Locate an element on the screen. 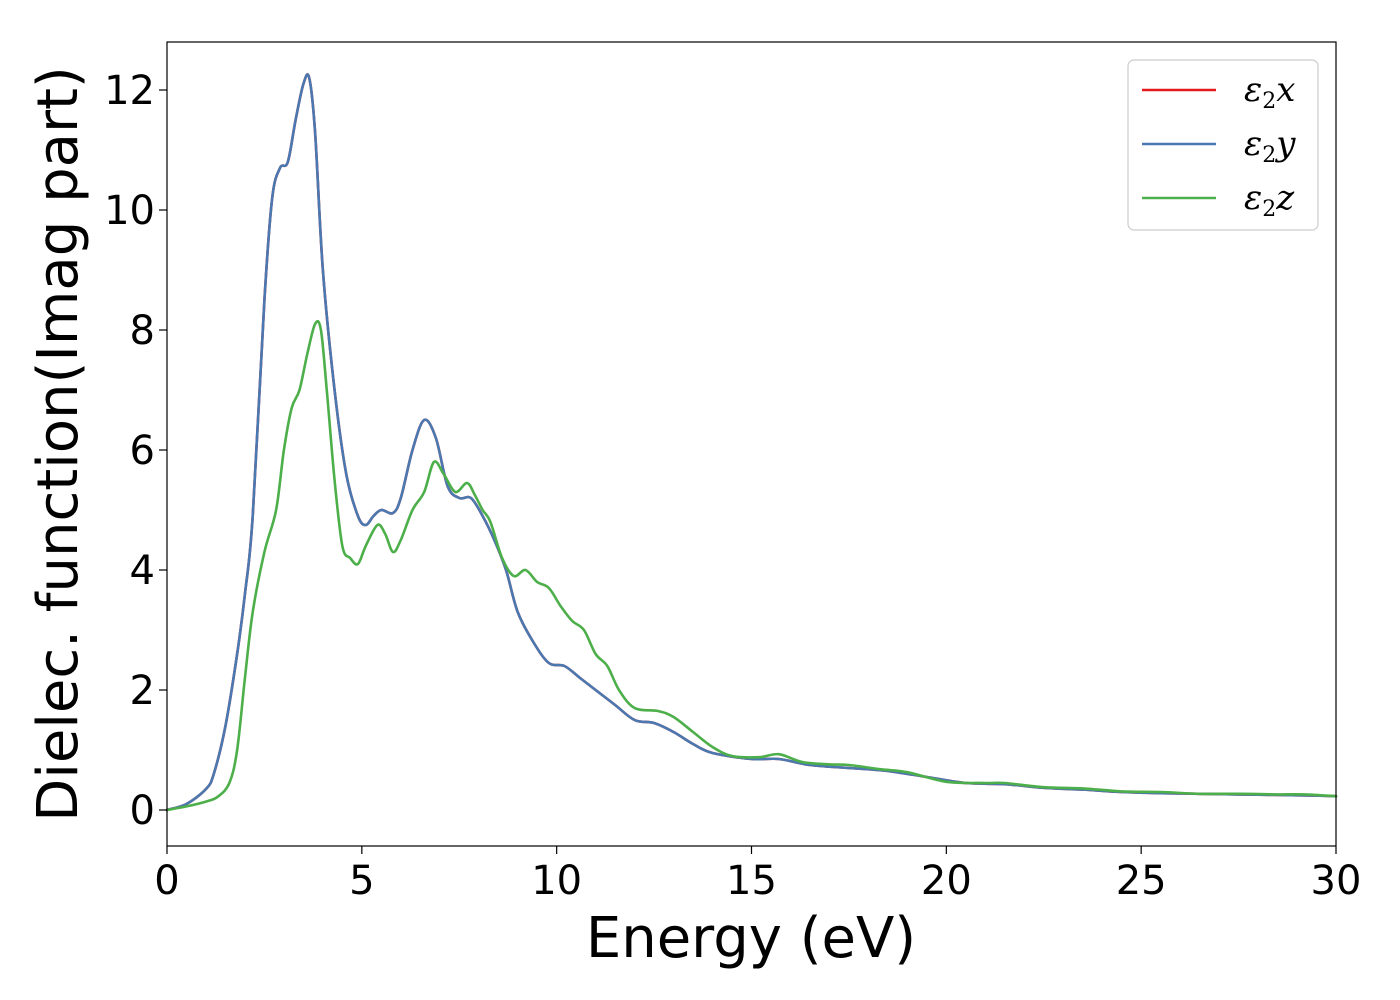 The image size is (1400, 1000). x-axis-label: Energy (eV) is located at coordinates (751, 938).